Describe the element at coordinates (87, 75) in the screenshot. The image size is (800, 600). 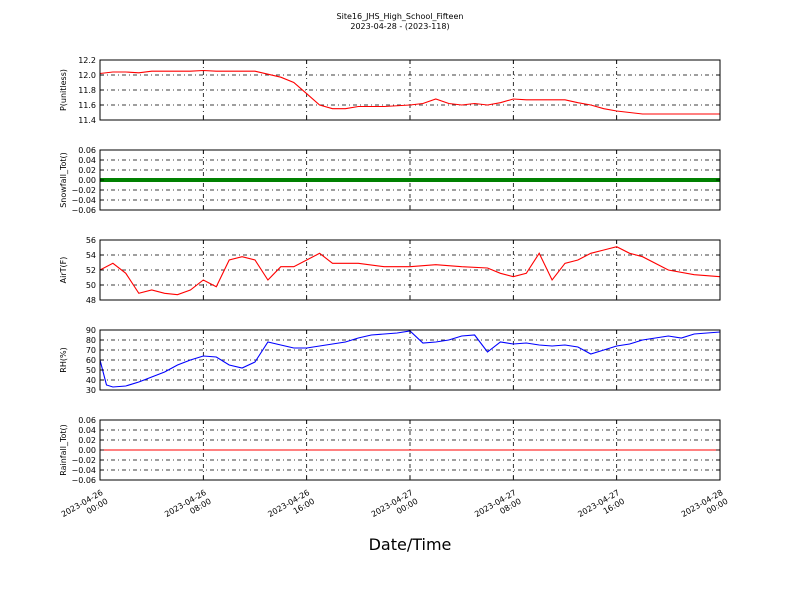
I see `y-tick-label: 12.0` at that location.